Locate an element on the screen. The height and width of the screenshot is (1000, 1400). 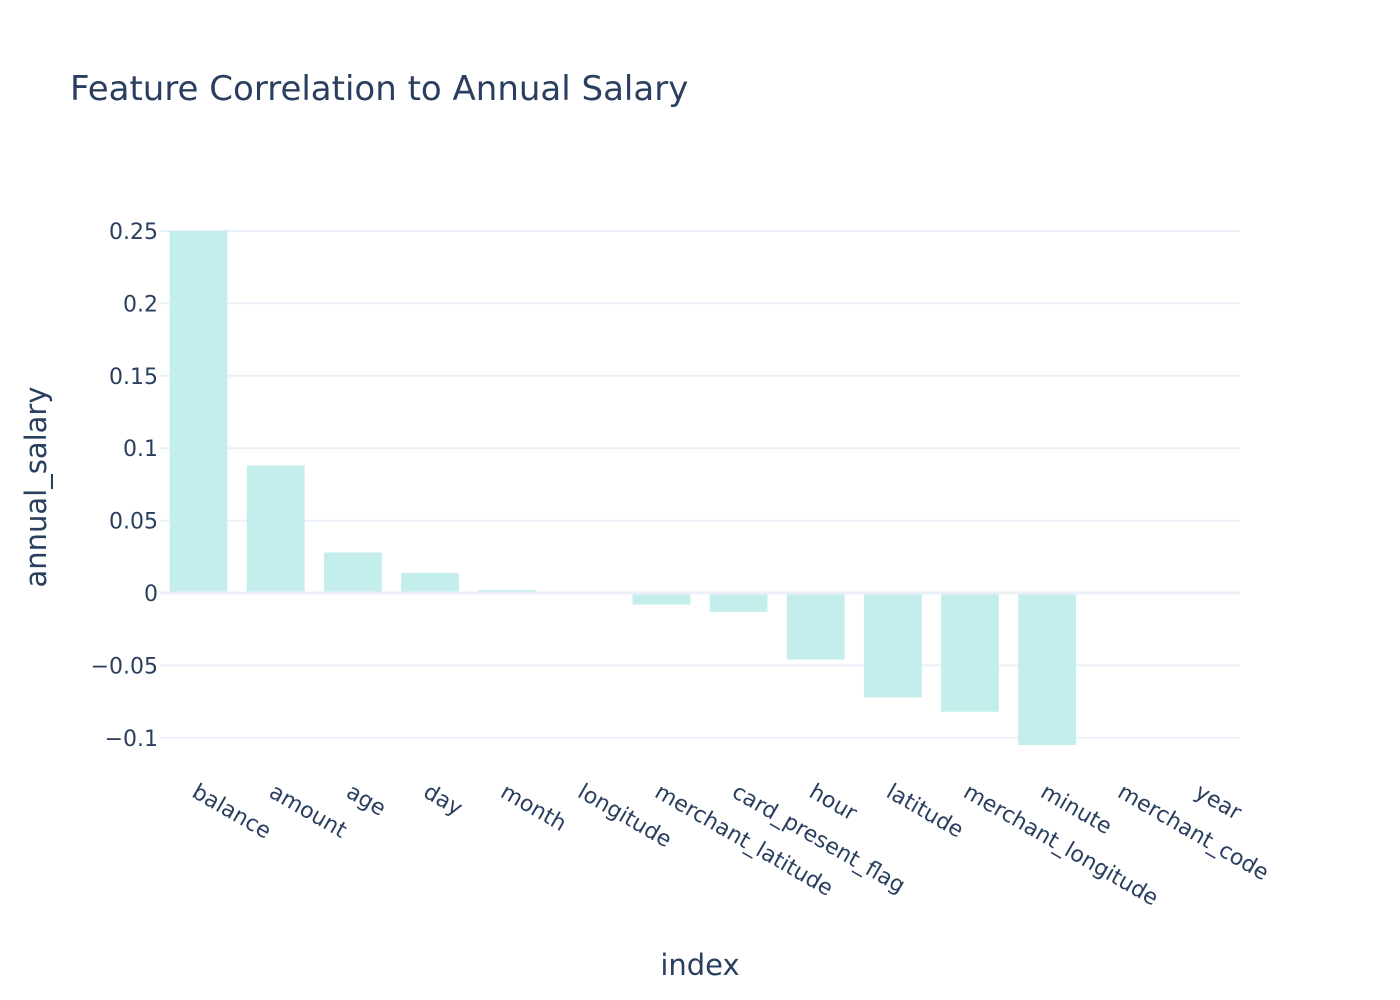
bar-merchant_latitude is located at coordinates (661, 599).